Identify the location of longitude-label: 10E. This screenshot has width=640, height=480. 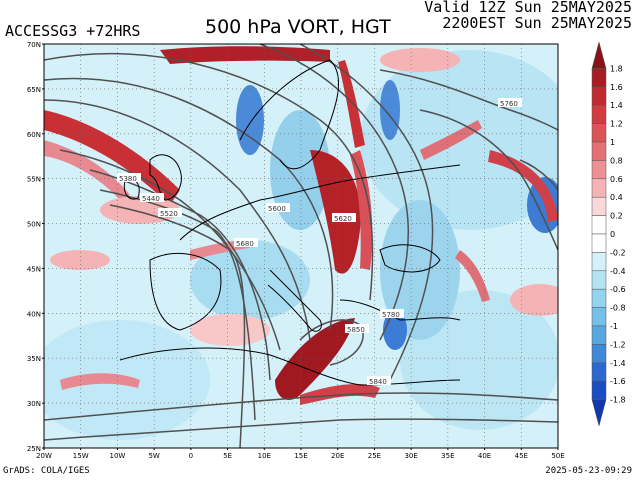
(264, 456).